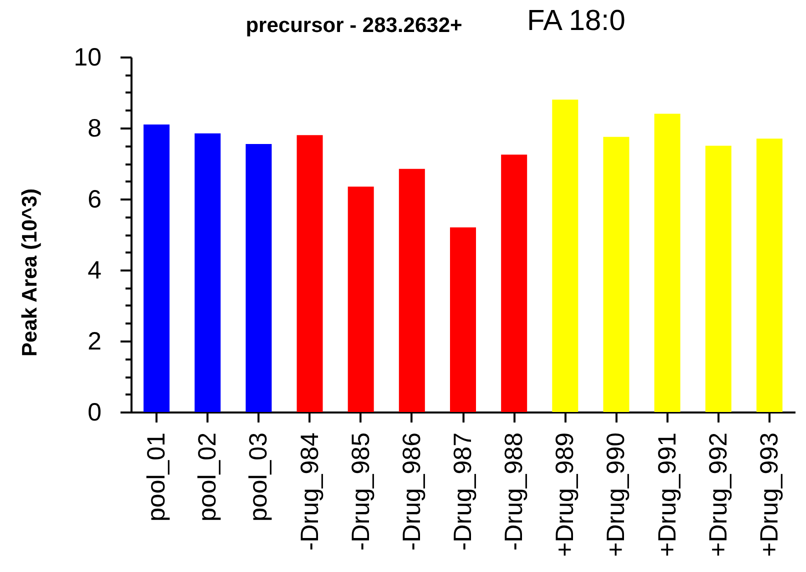 This screenshot has height=572, width=806. What do you see at coordinates (95, 412) in the screenshot?
I see `y-tick-label: 0` at bounding box center [95, 412].